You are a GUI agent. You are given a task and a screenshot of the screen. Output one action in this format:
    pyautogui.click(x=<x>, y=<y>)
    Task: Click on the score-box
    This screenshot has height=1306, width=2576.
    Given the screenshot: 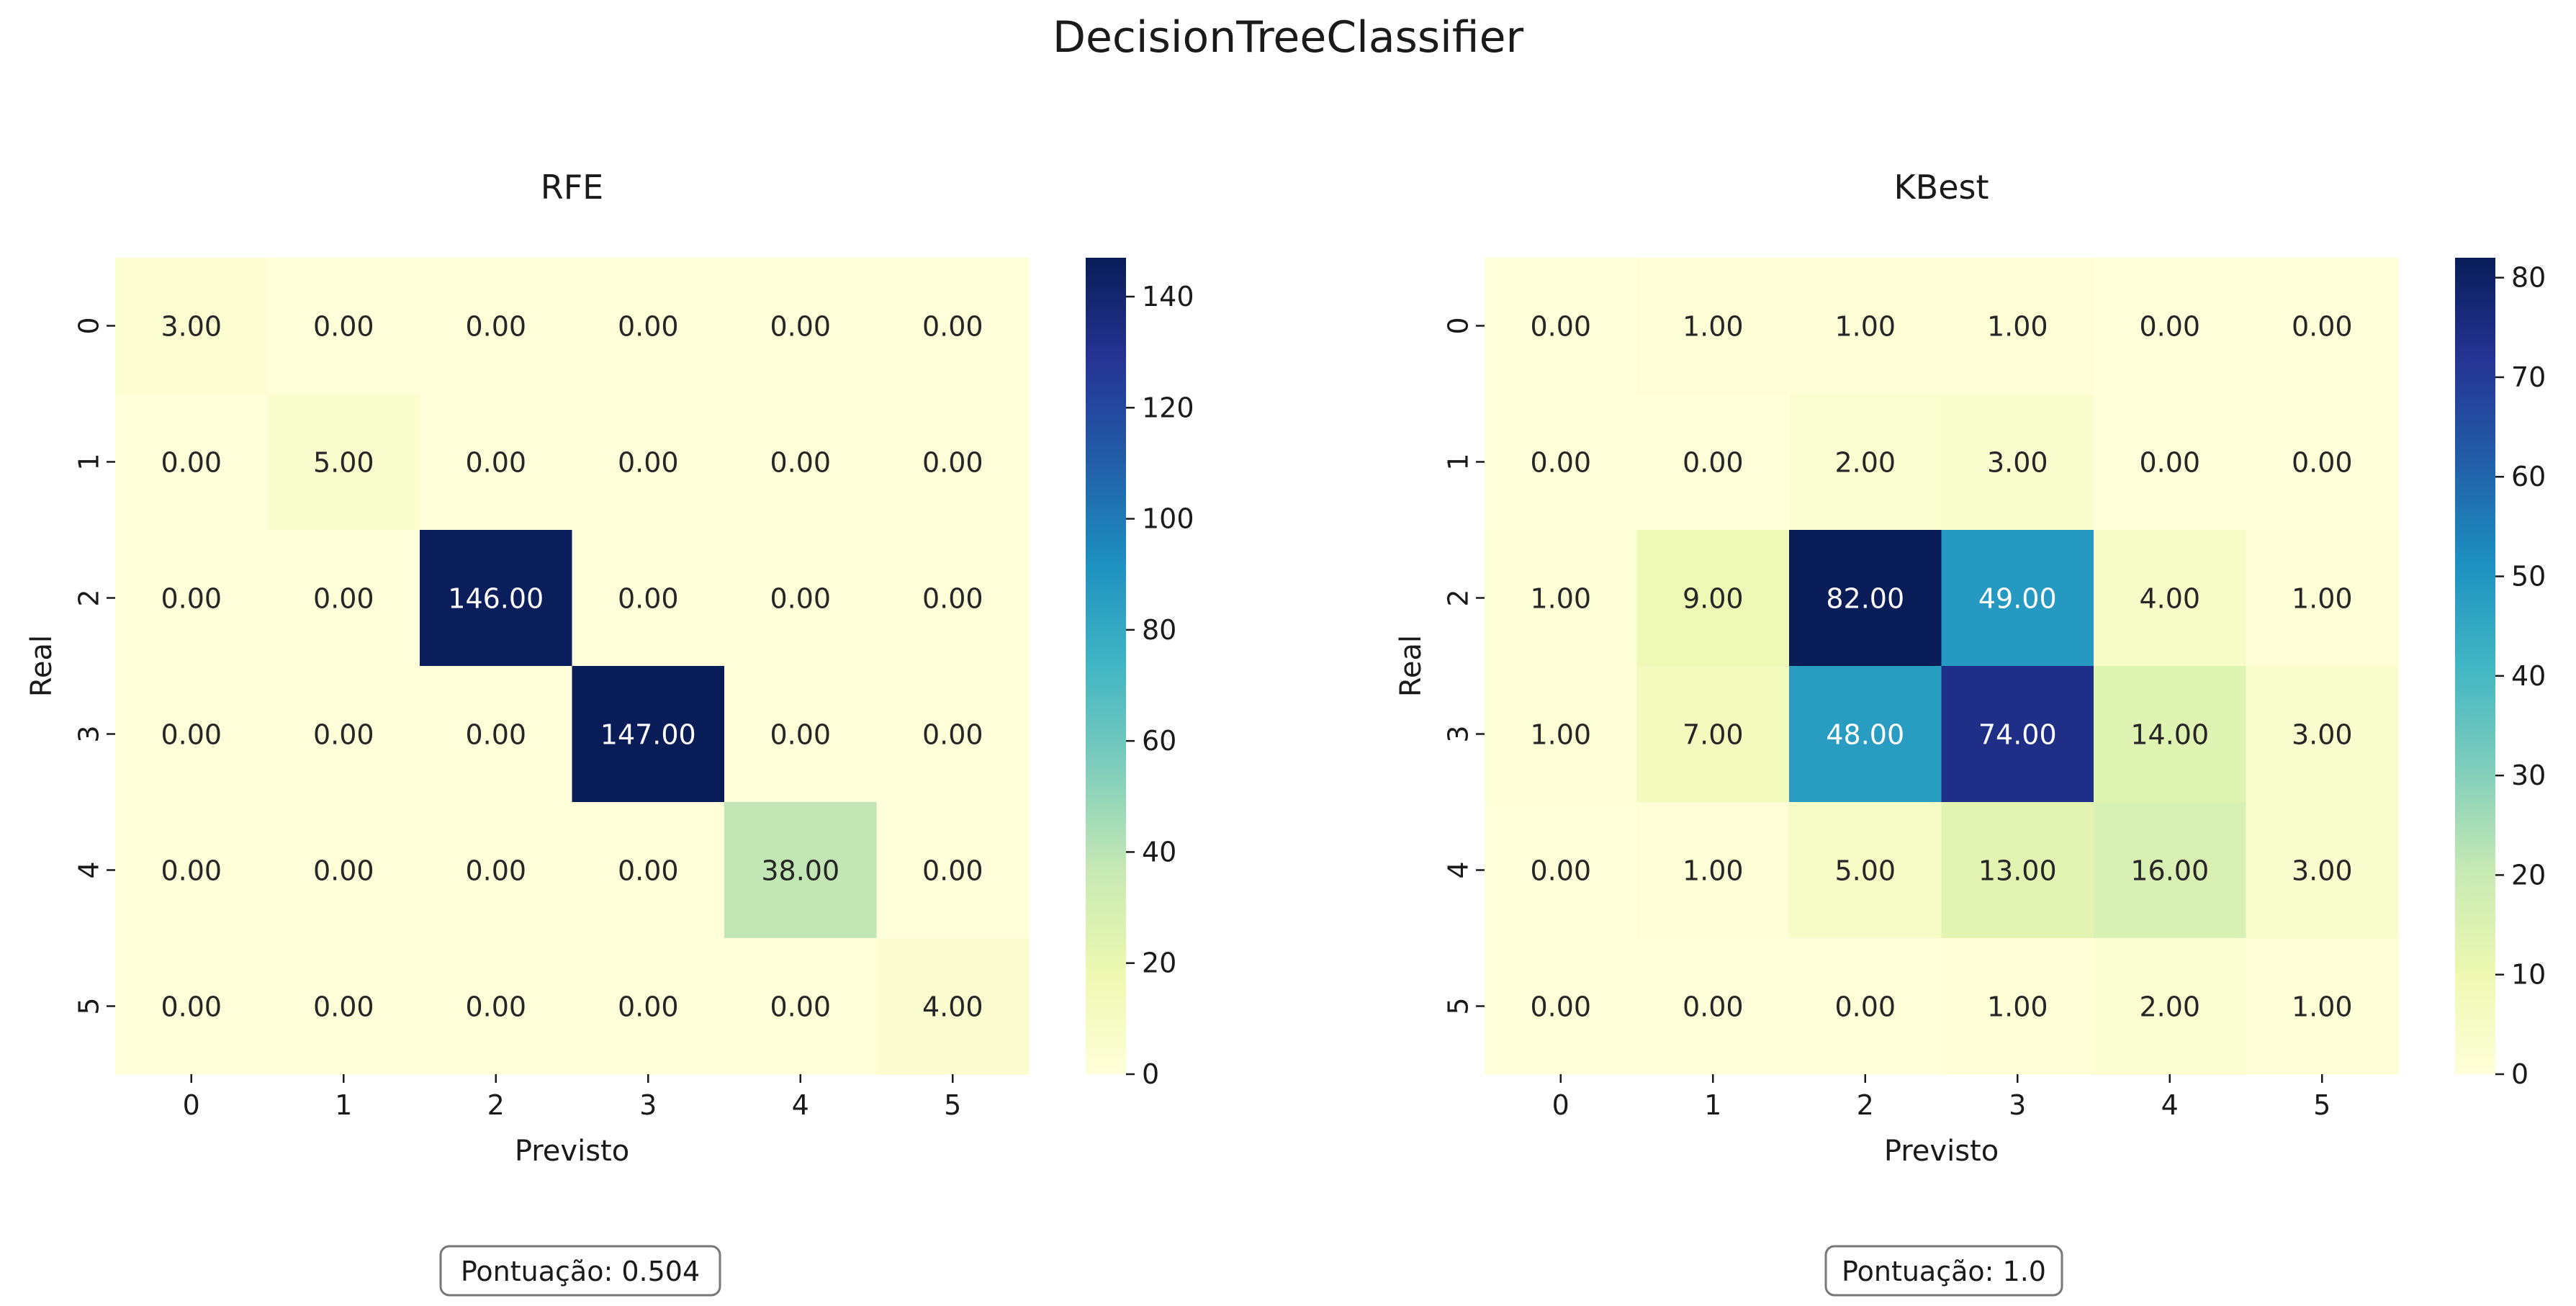 What is the action you would take?
    pyautogui.click(x=580, y=1271)
    